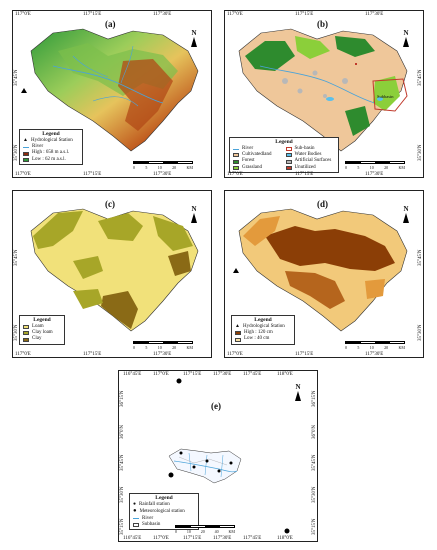 The width and height of the screenshot is (437, 550). I want to click on scale-unit-b: KM, so click(401, 167).